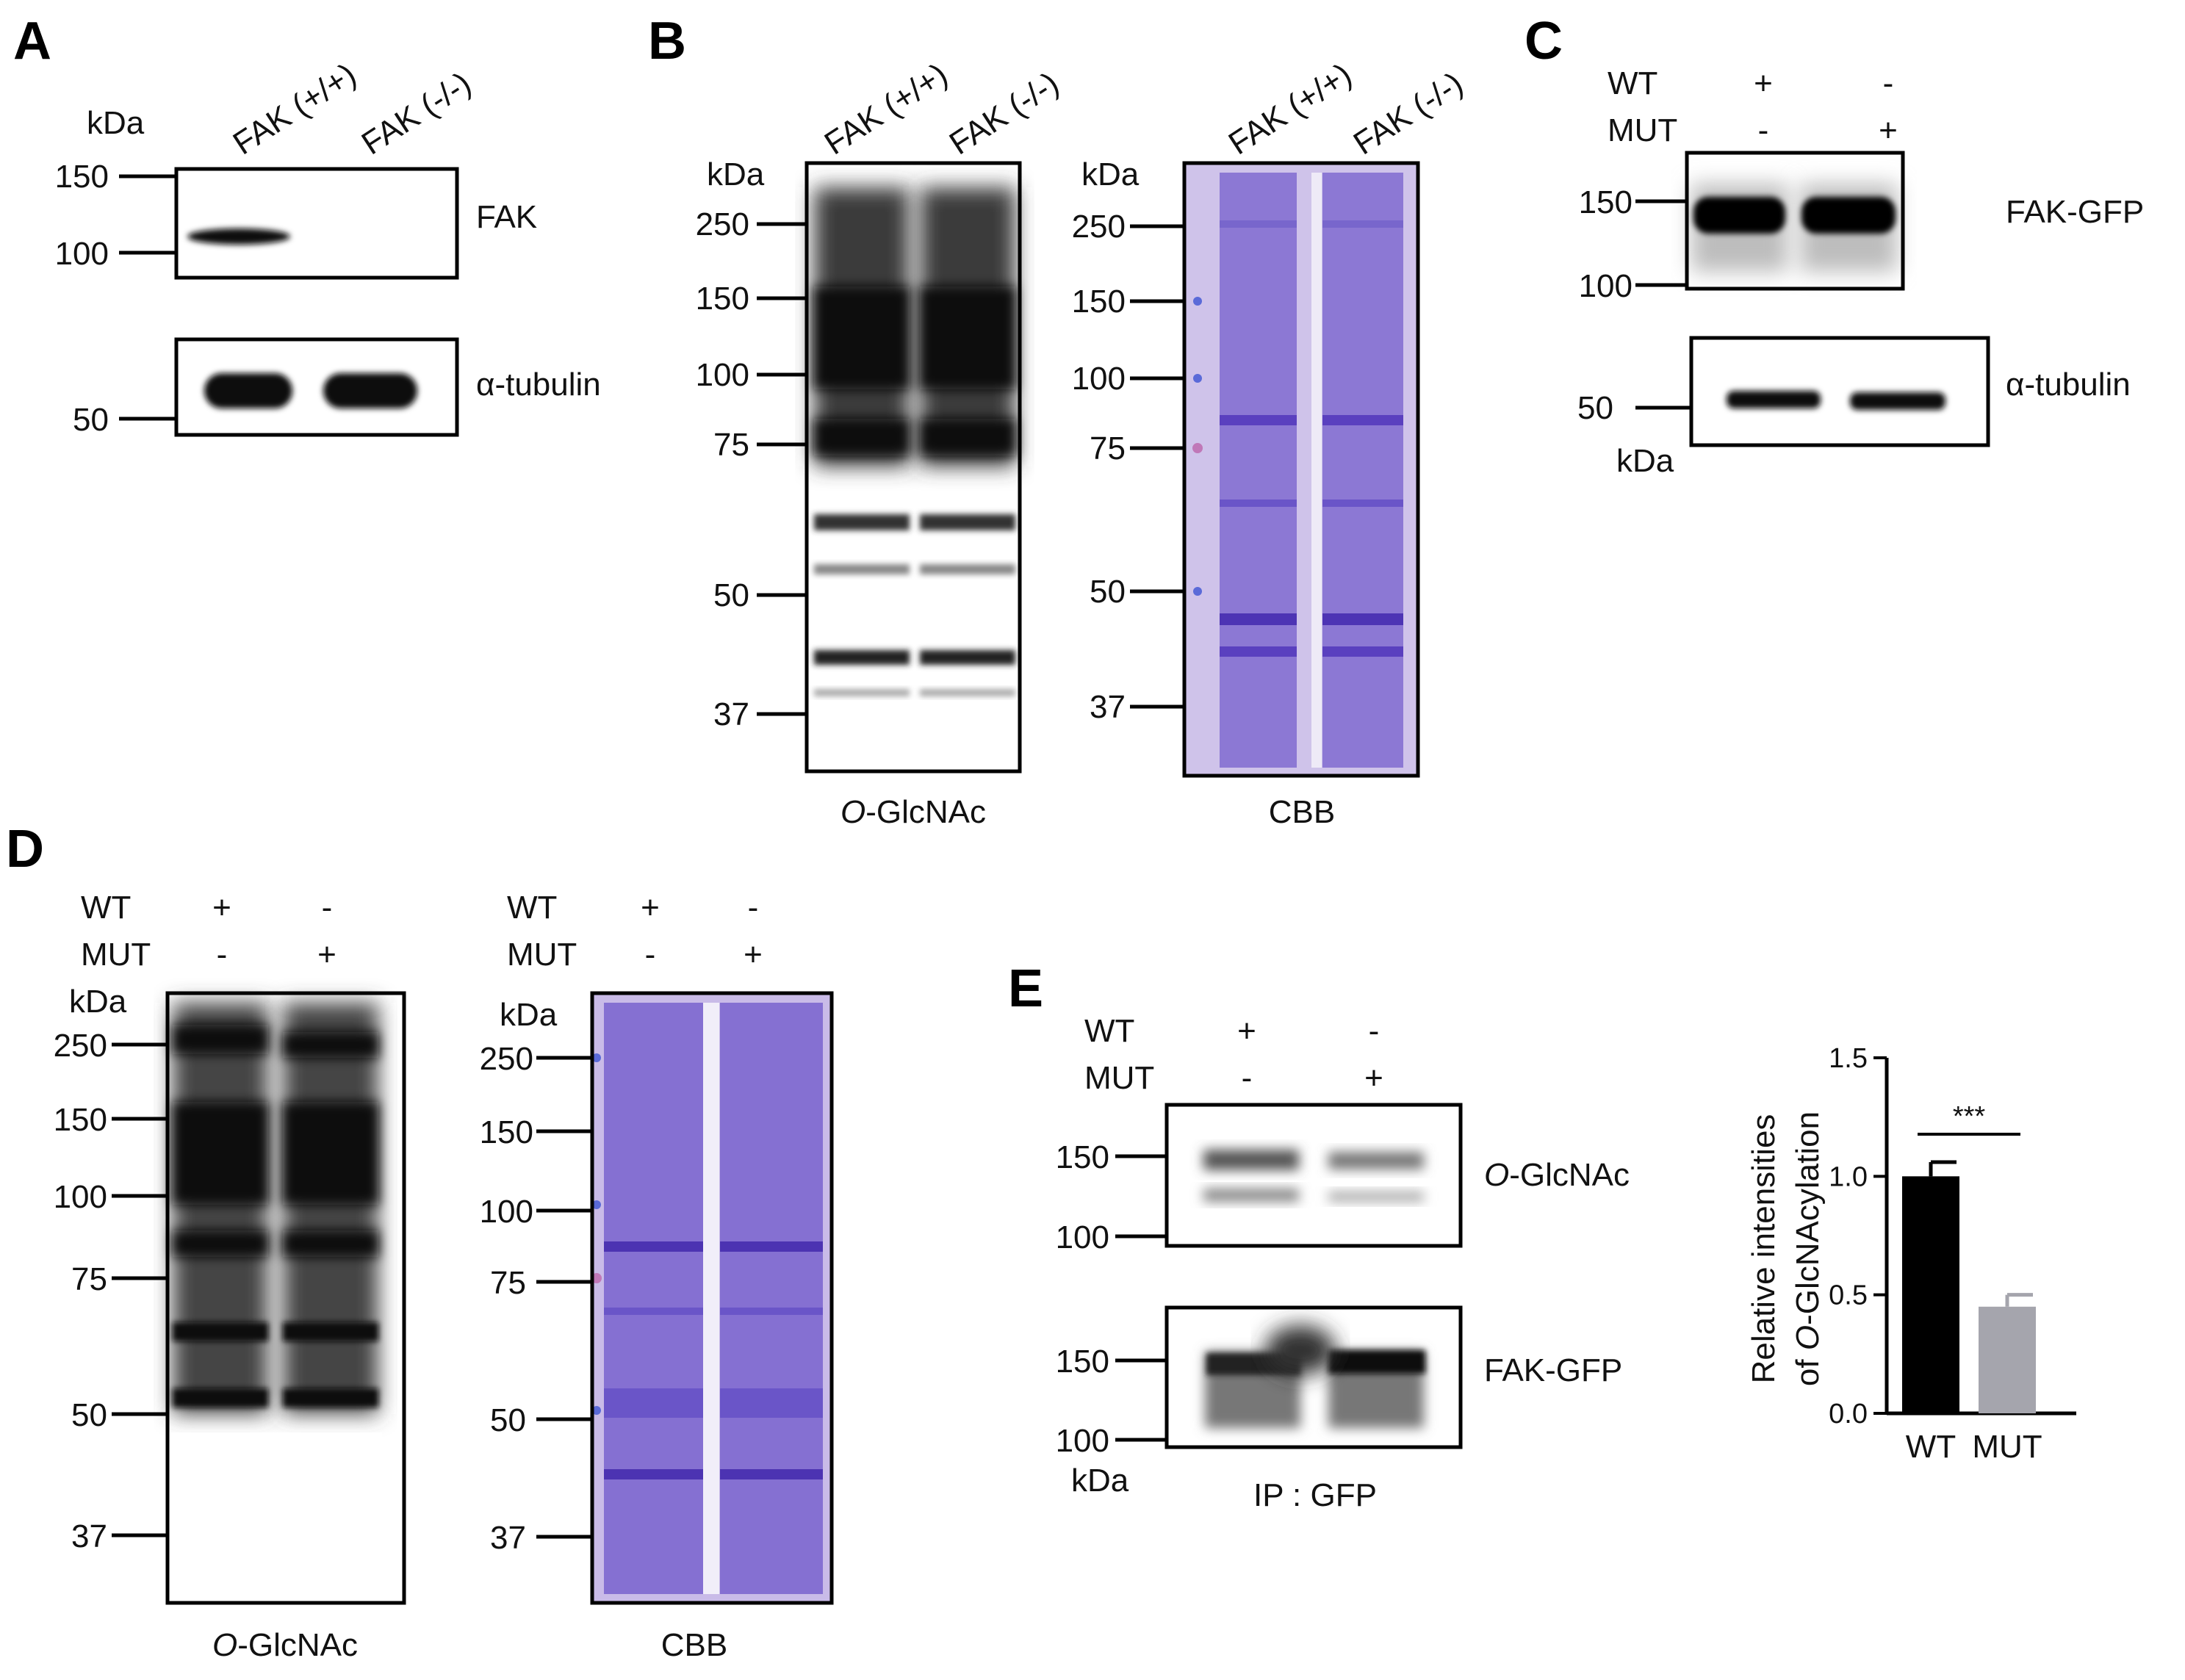 The image size is (2185, 1680). Describe the element at coordinates (1931, 1447) in the screenshot. I see `x-tick-label: WT` at that location.